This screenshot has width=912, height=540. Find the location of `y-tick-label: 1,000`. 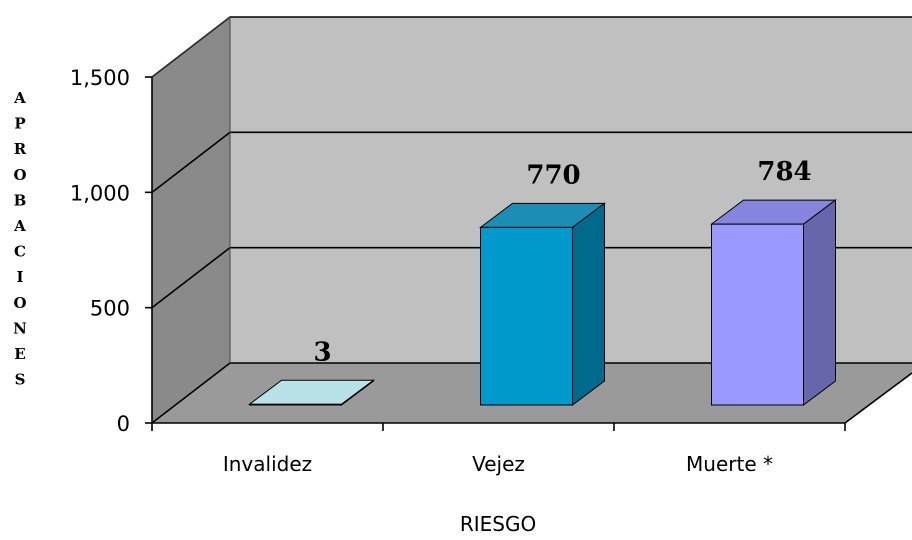

y-tick-label: 1,000 is located at coordinates (100, 193).